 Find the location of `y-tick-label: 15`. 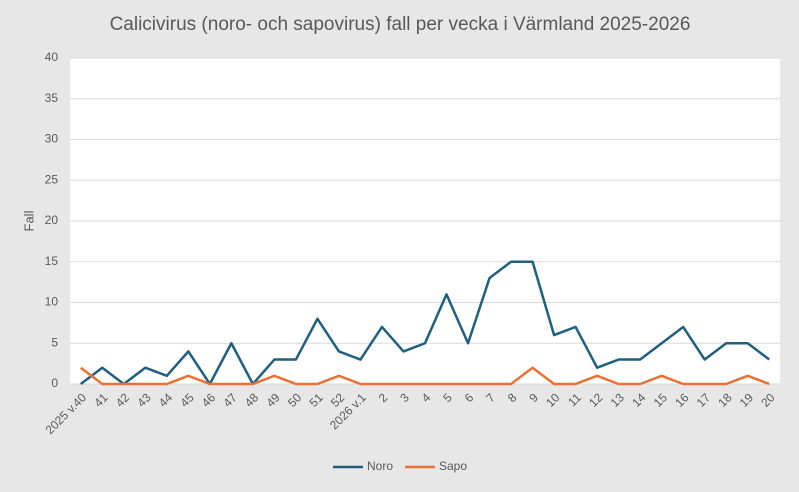

y-tick-label: 15 is located at coordinates (52, 261).